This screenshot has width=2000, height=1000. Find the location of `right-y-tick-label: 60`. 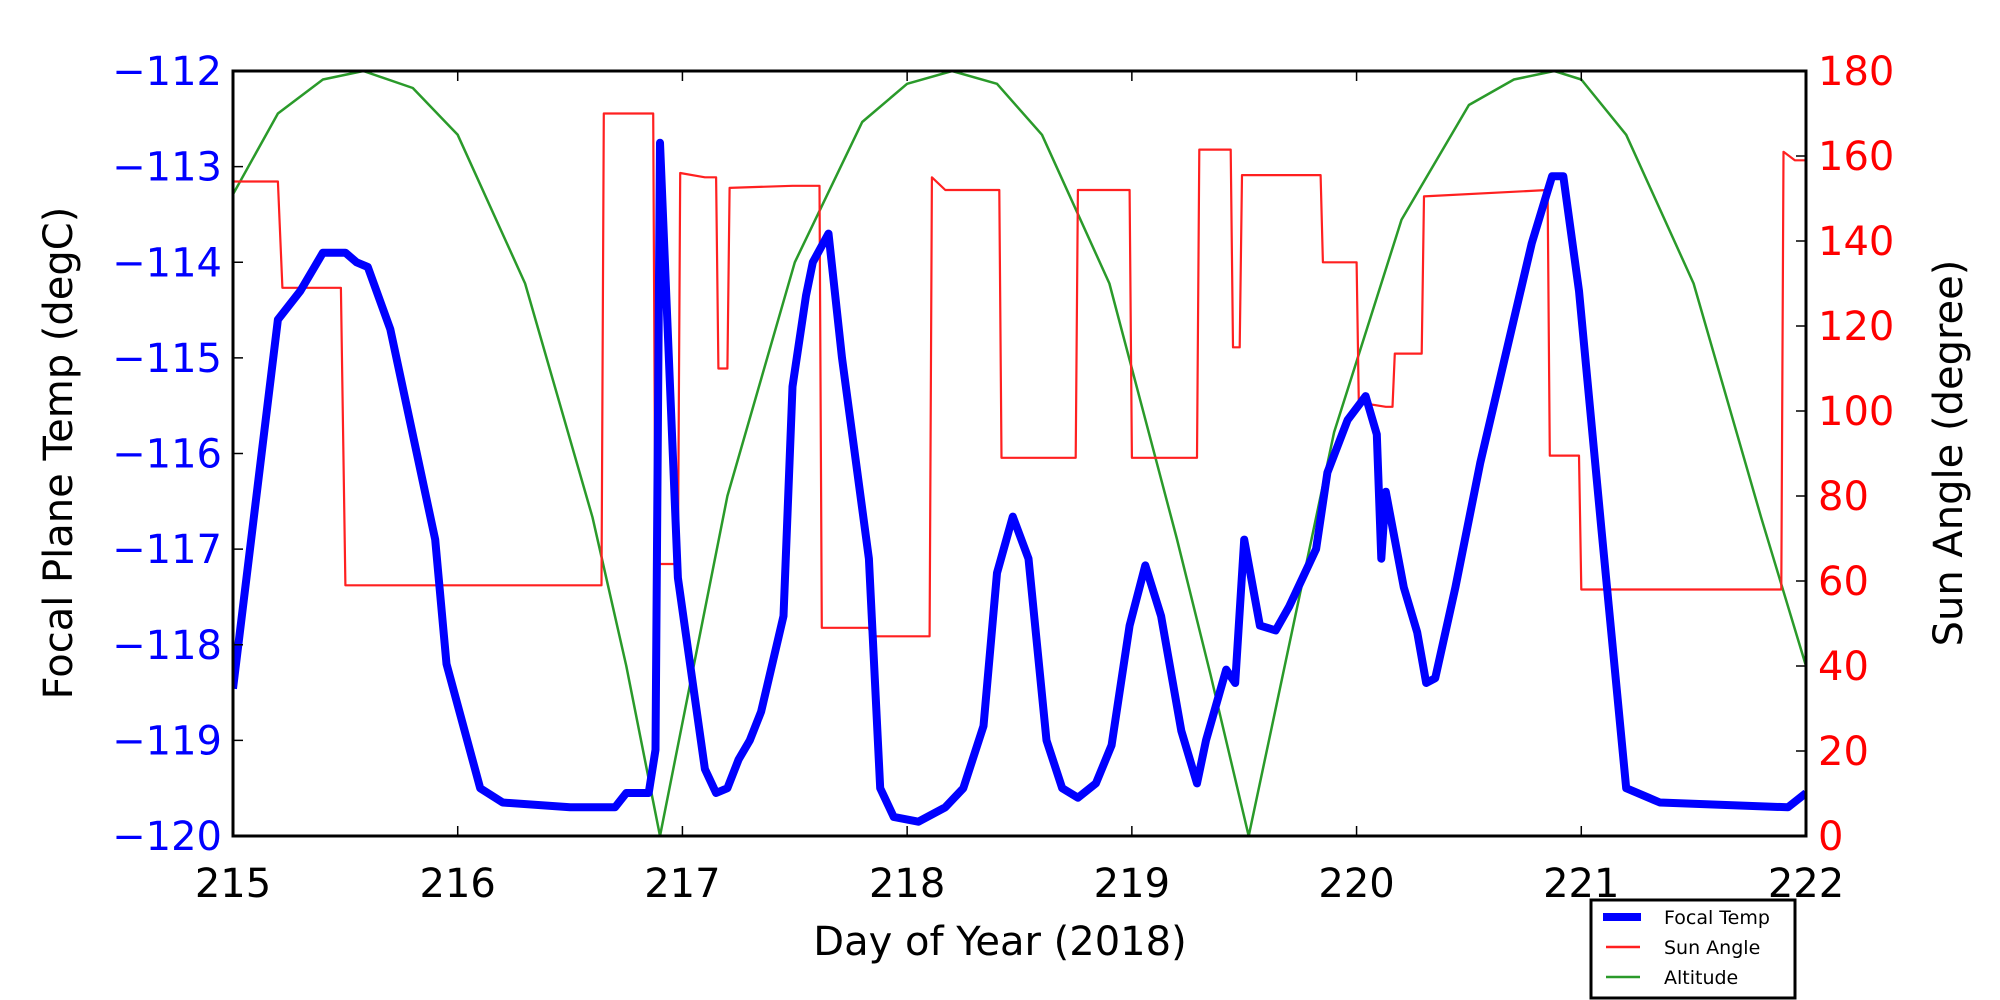

right-y-tick-label: 60 is located at coordinates (1843, 582).